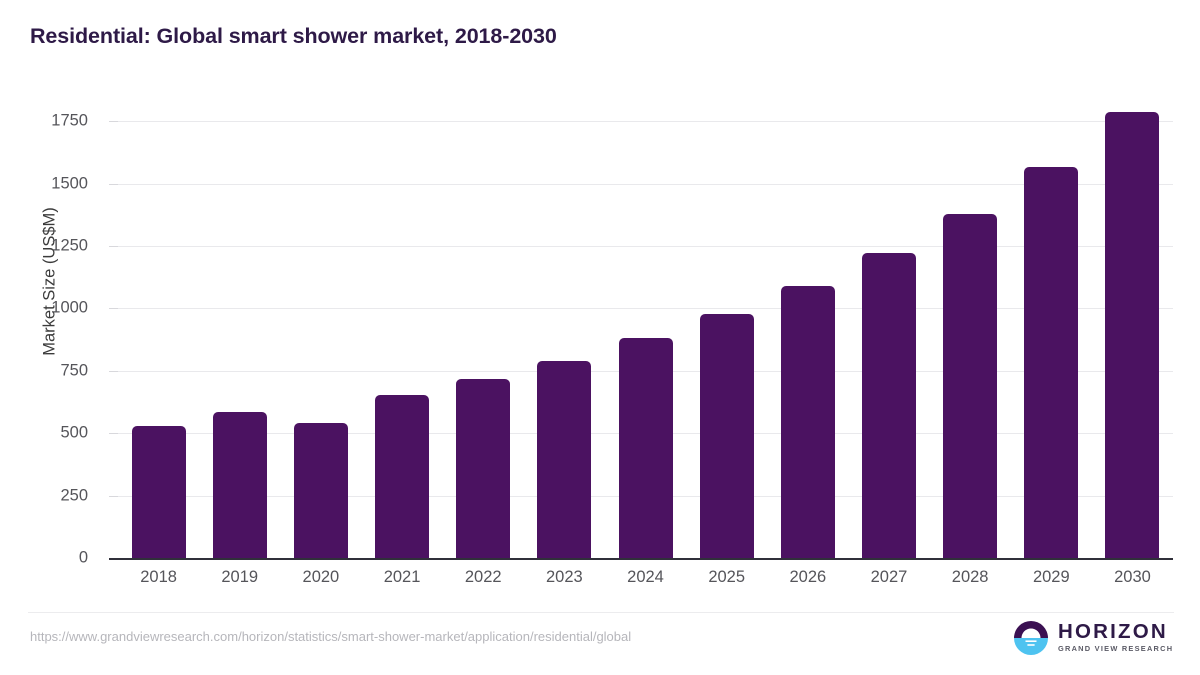 This screenshot has width=1200, height=675. I want to click on bar-2019, so click(239, 484).